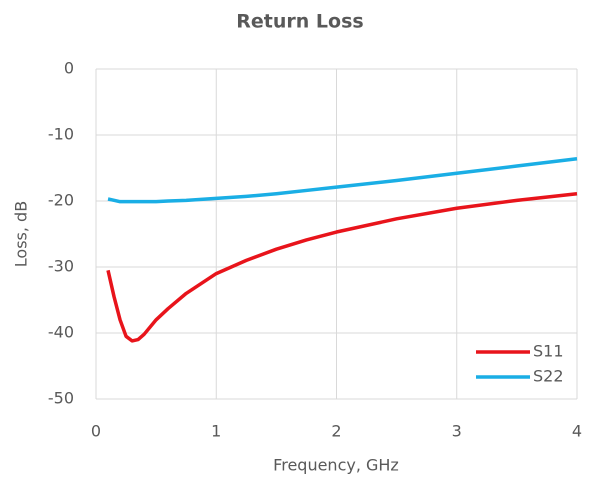  I want to click on y-tick-label: -50, so click(61, 398).